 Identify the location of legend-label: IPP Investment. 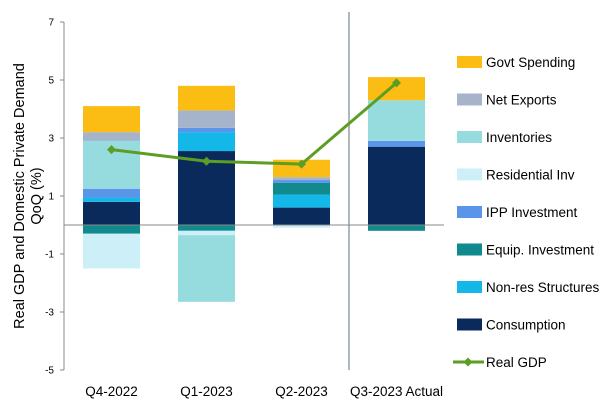
(532, 212).